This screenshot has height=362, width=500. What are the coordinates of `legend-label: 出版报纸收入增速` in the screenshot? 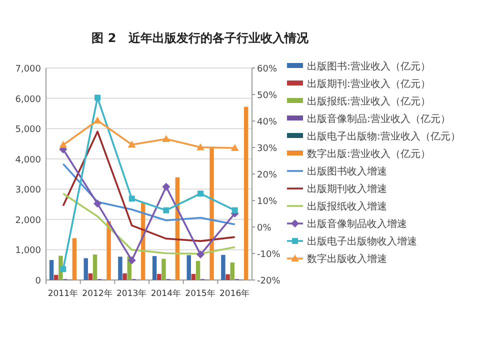 It's located at (347, 206).